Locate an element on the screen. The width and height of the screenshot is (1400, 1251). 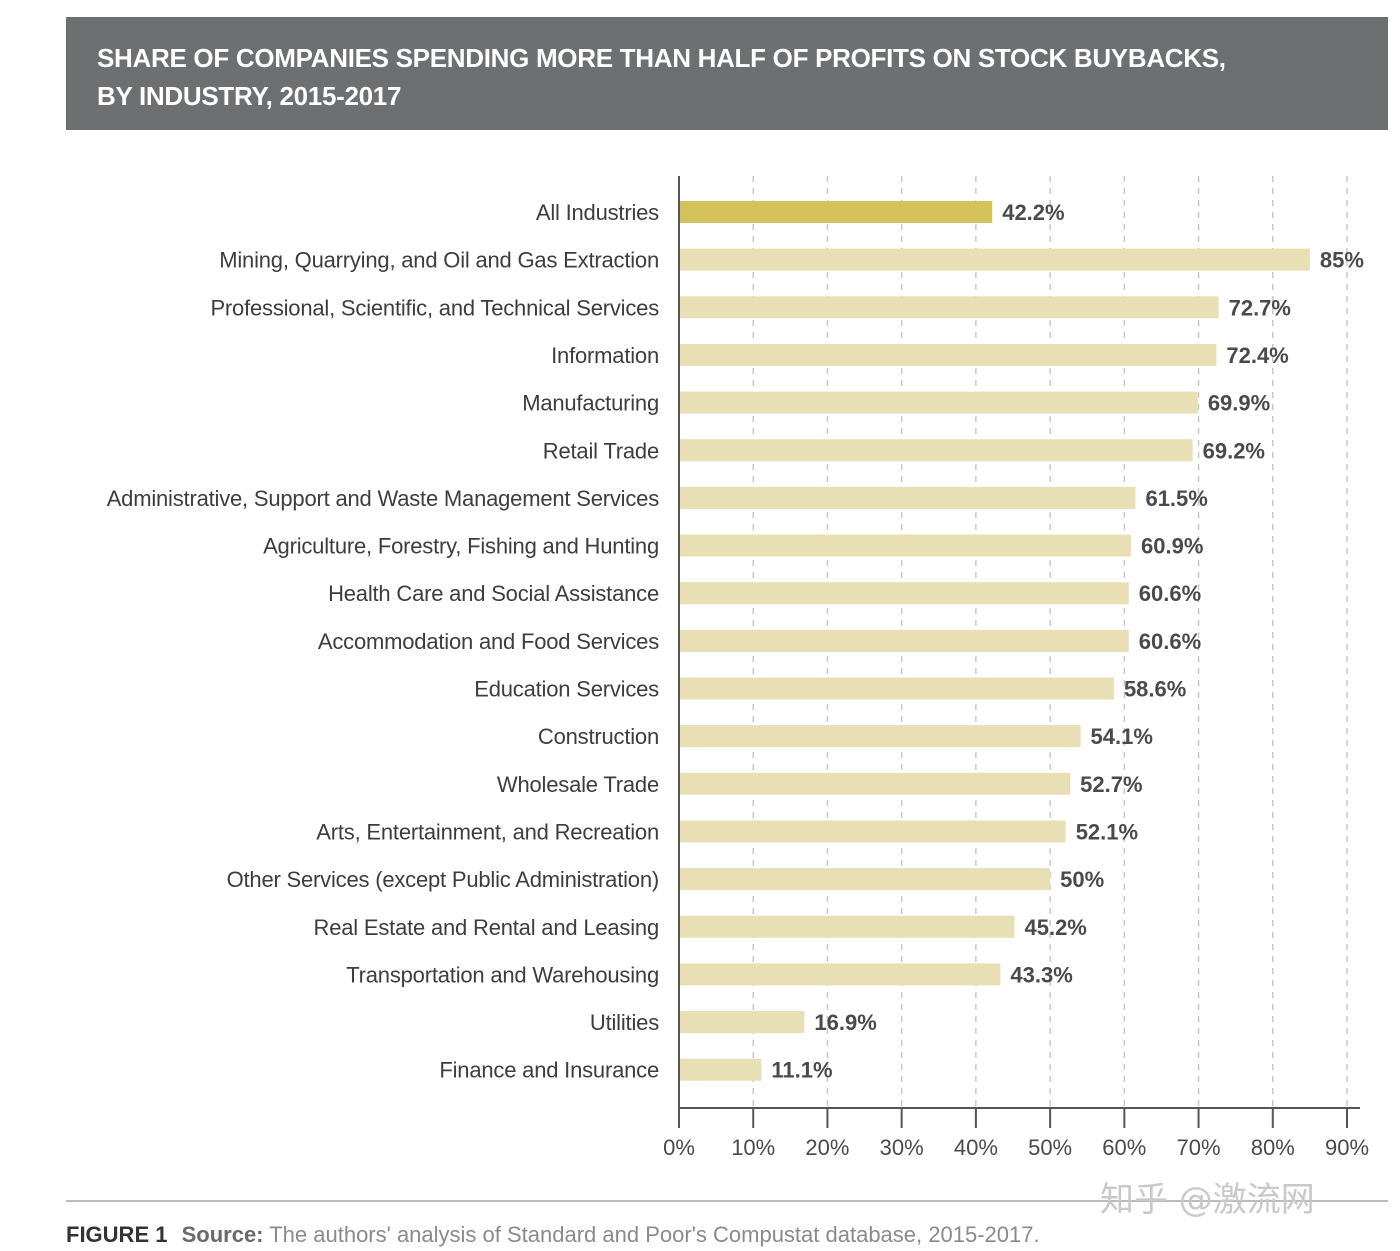
category-label: All Industries is located at coordinates (597, 212).